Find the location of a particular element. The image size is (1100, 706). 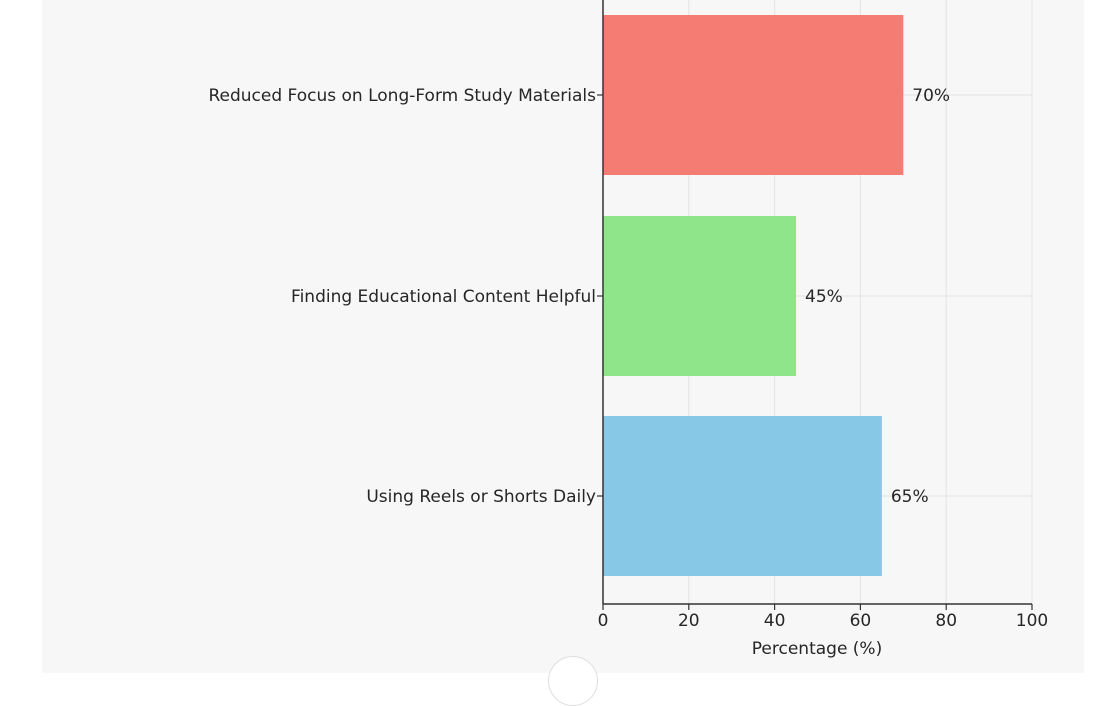

value-label-0: 70% is located at coordinates (931, 96).